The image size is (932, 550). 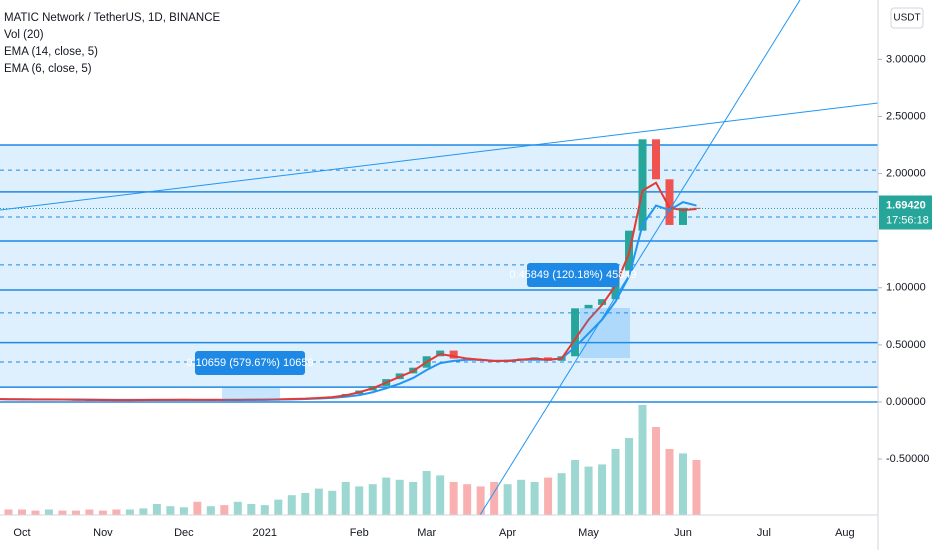 I want to click on y-tick-label: 2.50000, so click(x=906, y=116).